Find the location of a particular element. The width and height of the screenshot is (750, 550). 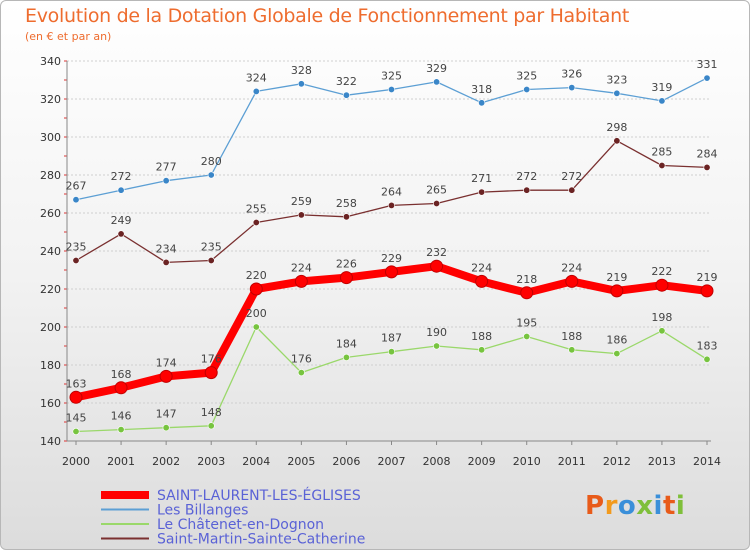

legend-label: SAINT-LAURENT-LES-ÉGLISES is located at coordinates (259, 495).